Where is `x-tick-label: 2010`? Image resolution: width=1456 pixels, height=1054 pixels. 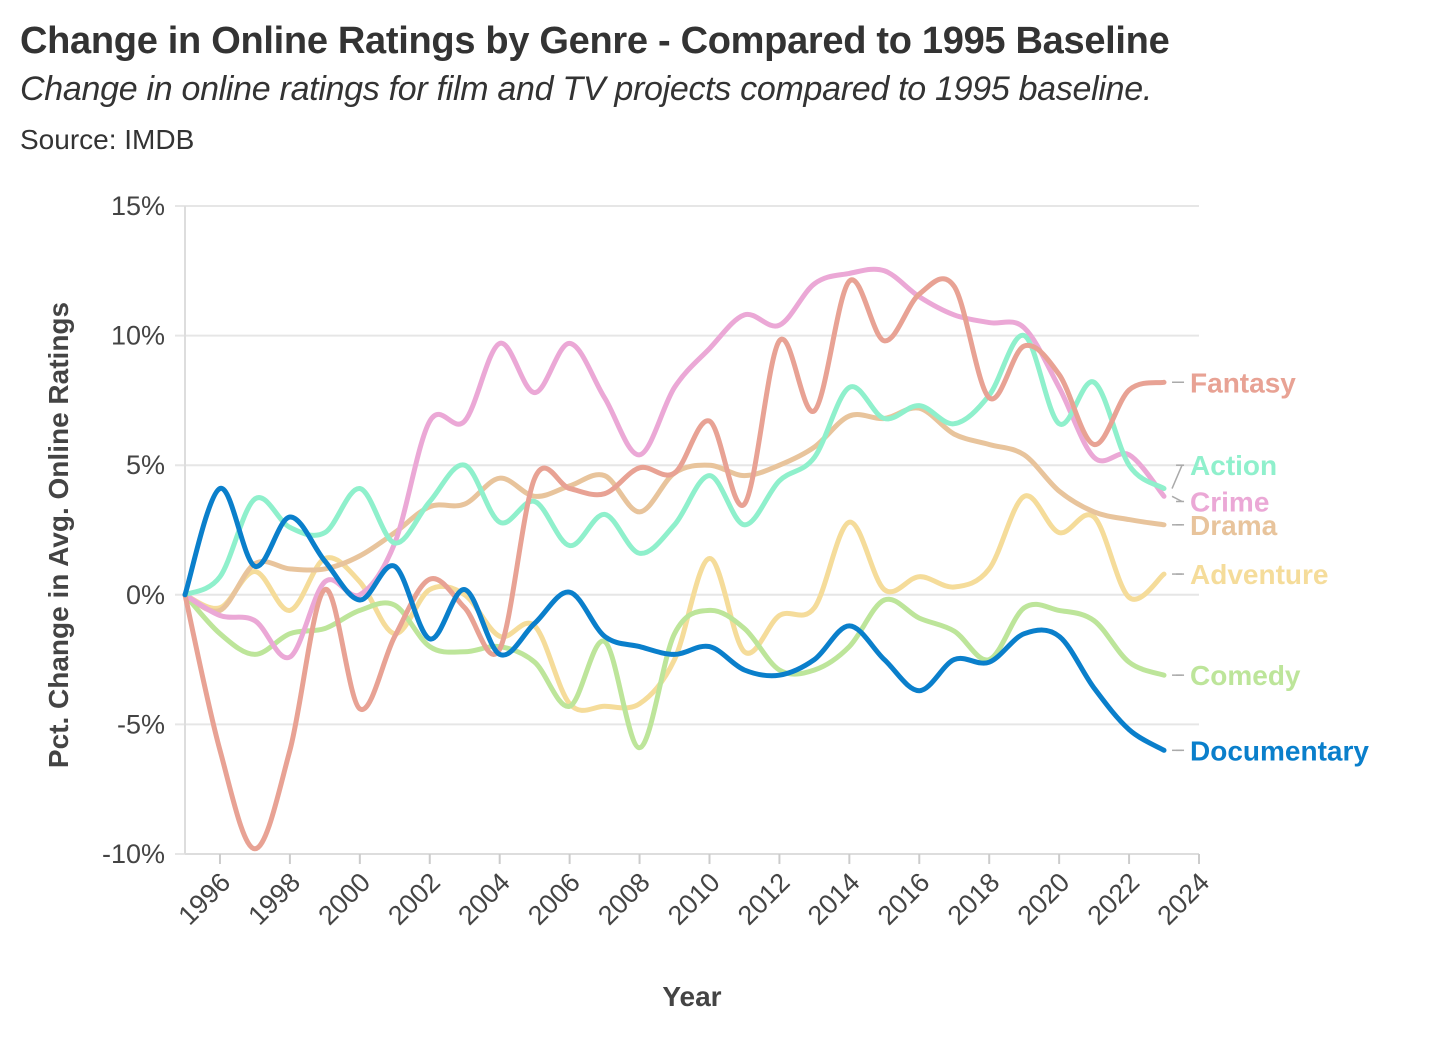
x-tick-label: 2010 is located at coordinates (694, 899).